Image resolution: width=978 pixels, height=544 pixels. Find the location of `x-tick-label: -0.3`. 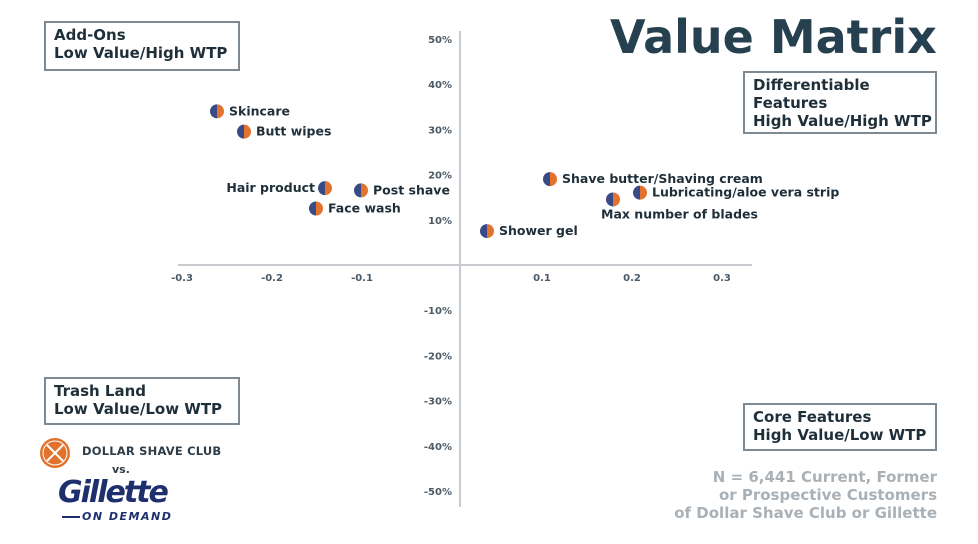

x-tick-label: -0.3 is located at coordinates (182, 278).